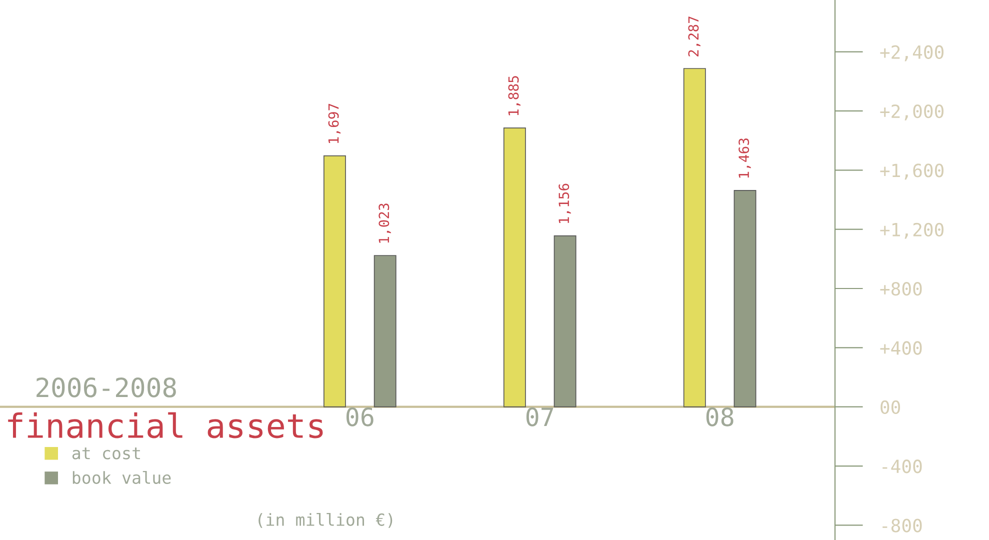 The height and width of the screenshot is (540, 989). I want to click on x-tick-label: 07, so click(540, 416).